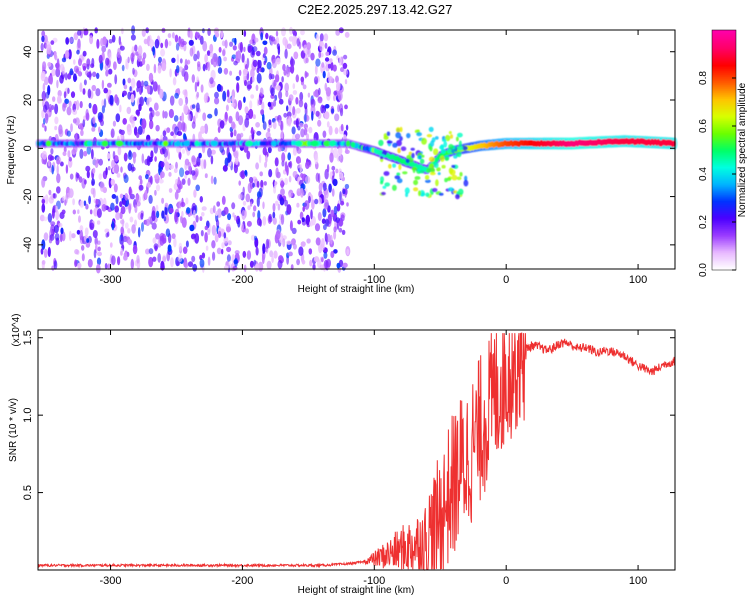 The width and height of the screenshot is (750, 600). I want to click on y-tick-label: -40, so click(28, 245).